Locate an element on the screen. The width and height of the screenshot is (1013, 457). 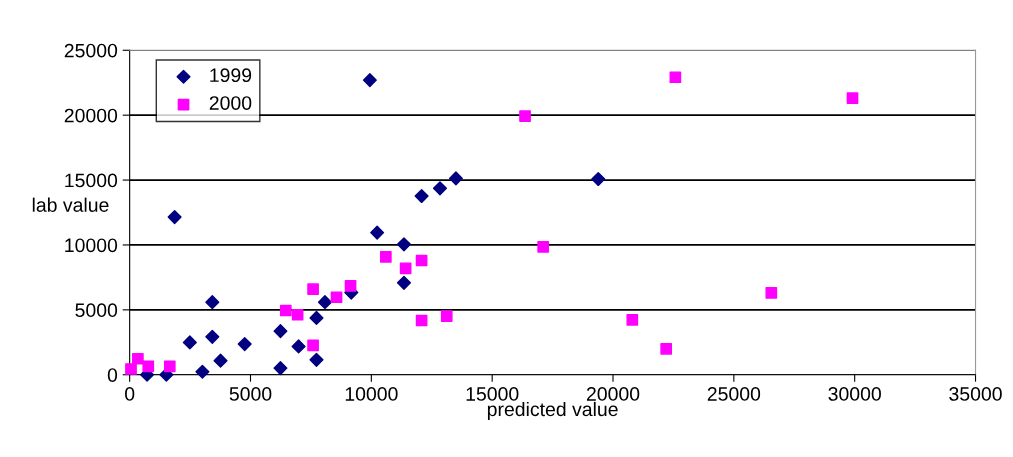
x-tick-label: 15000 is located at coordinates (492, 394).